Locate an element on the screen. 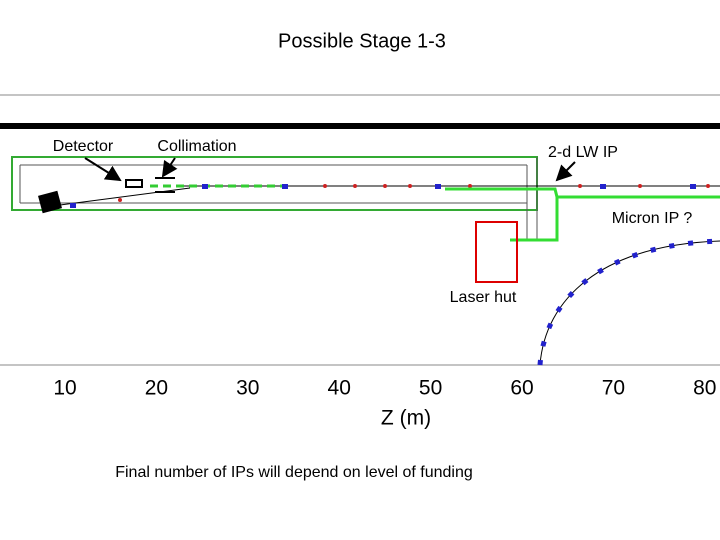  title: Possible Stage 1-3 is located at coordinates (362, 41).